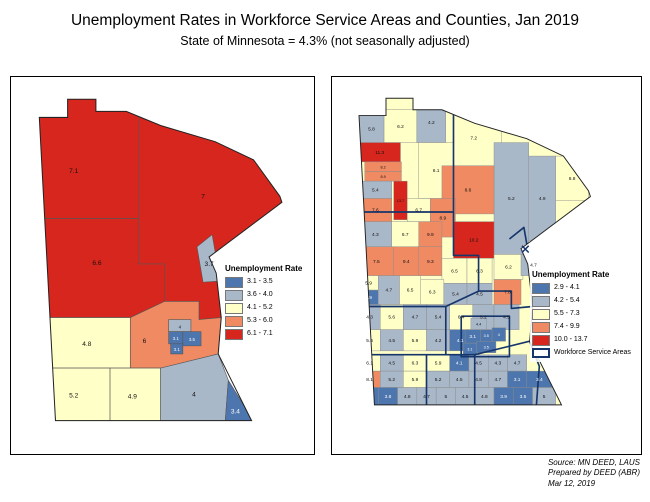 This screenshot has height=502, width=650. I want to click on legend-title: Unemployment Rate, so click(571, 274).